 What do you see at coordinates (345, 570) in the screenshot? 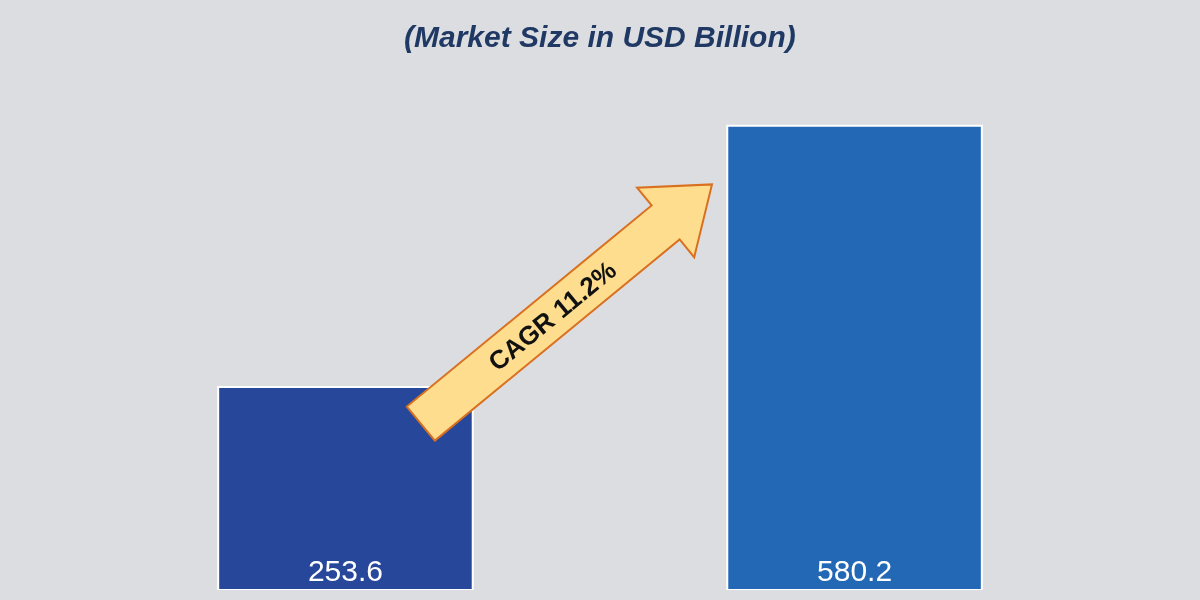
I see `data-label: 253.6` at bounding box center [345, 570].